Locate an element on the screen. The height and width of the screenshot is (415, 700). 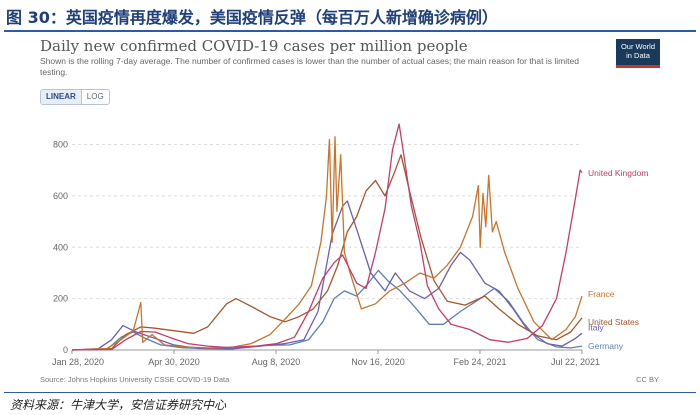
x-tick-label: Nov 16, 2020 is located at coordinates (378, 362).